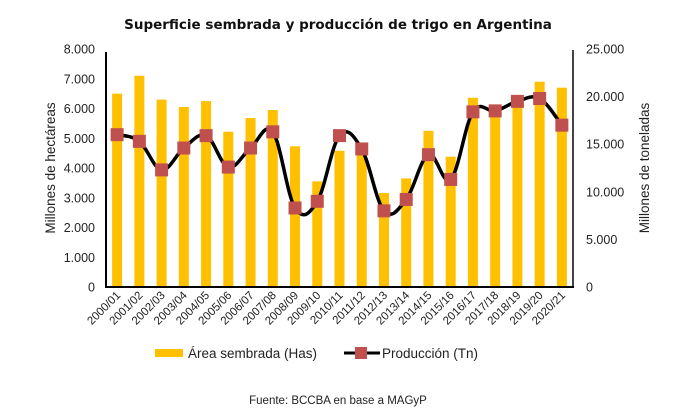 Image resolution: width=673 pixels, height=418 pixels. I want to click on left-tick-label: 1.000, so click(79, 258).